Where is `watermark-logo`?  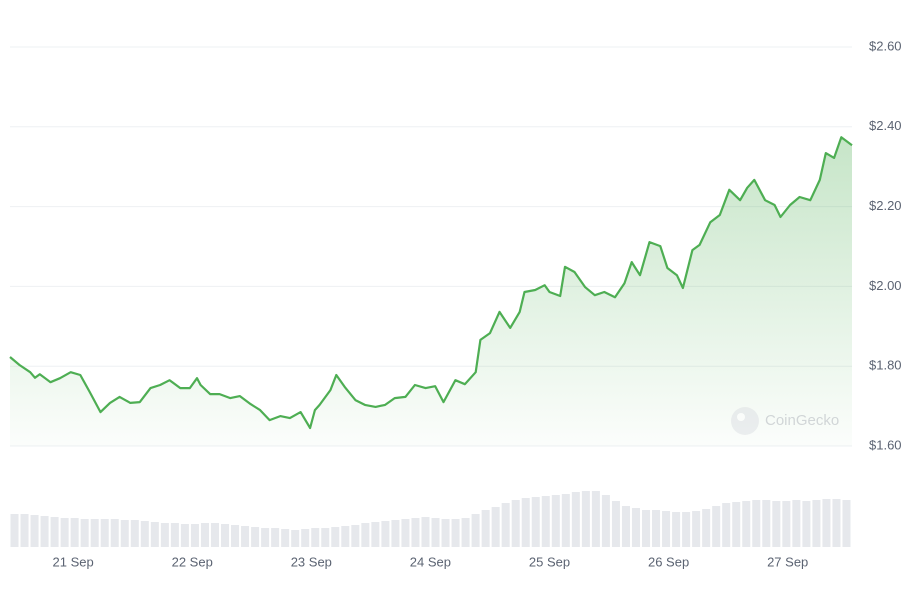
watermark-logo is located at coordinates (745, 421).